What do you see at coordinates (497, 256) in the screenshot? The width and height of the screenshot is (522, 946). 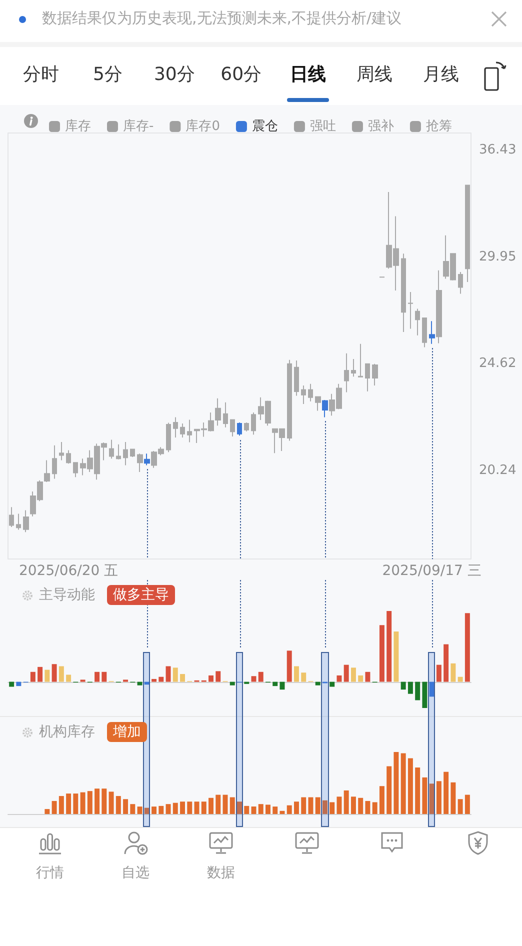 I see `y-tick-label: 29.95` at bounding box center [497, 256].